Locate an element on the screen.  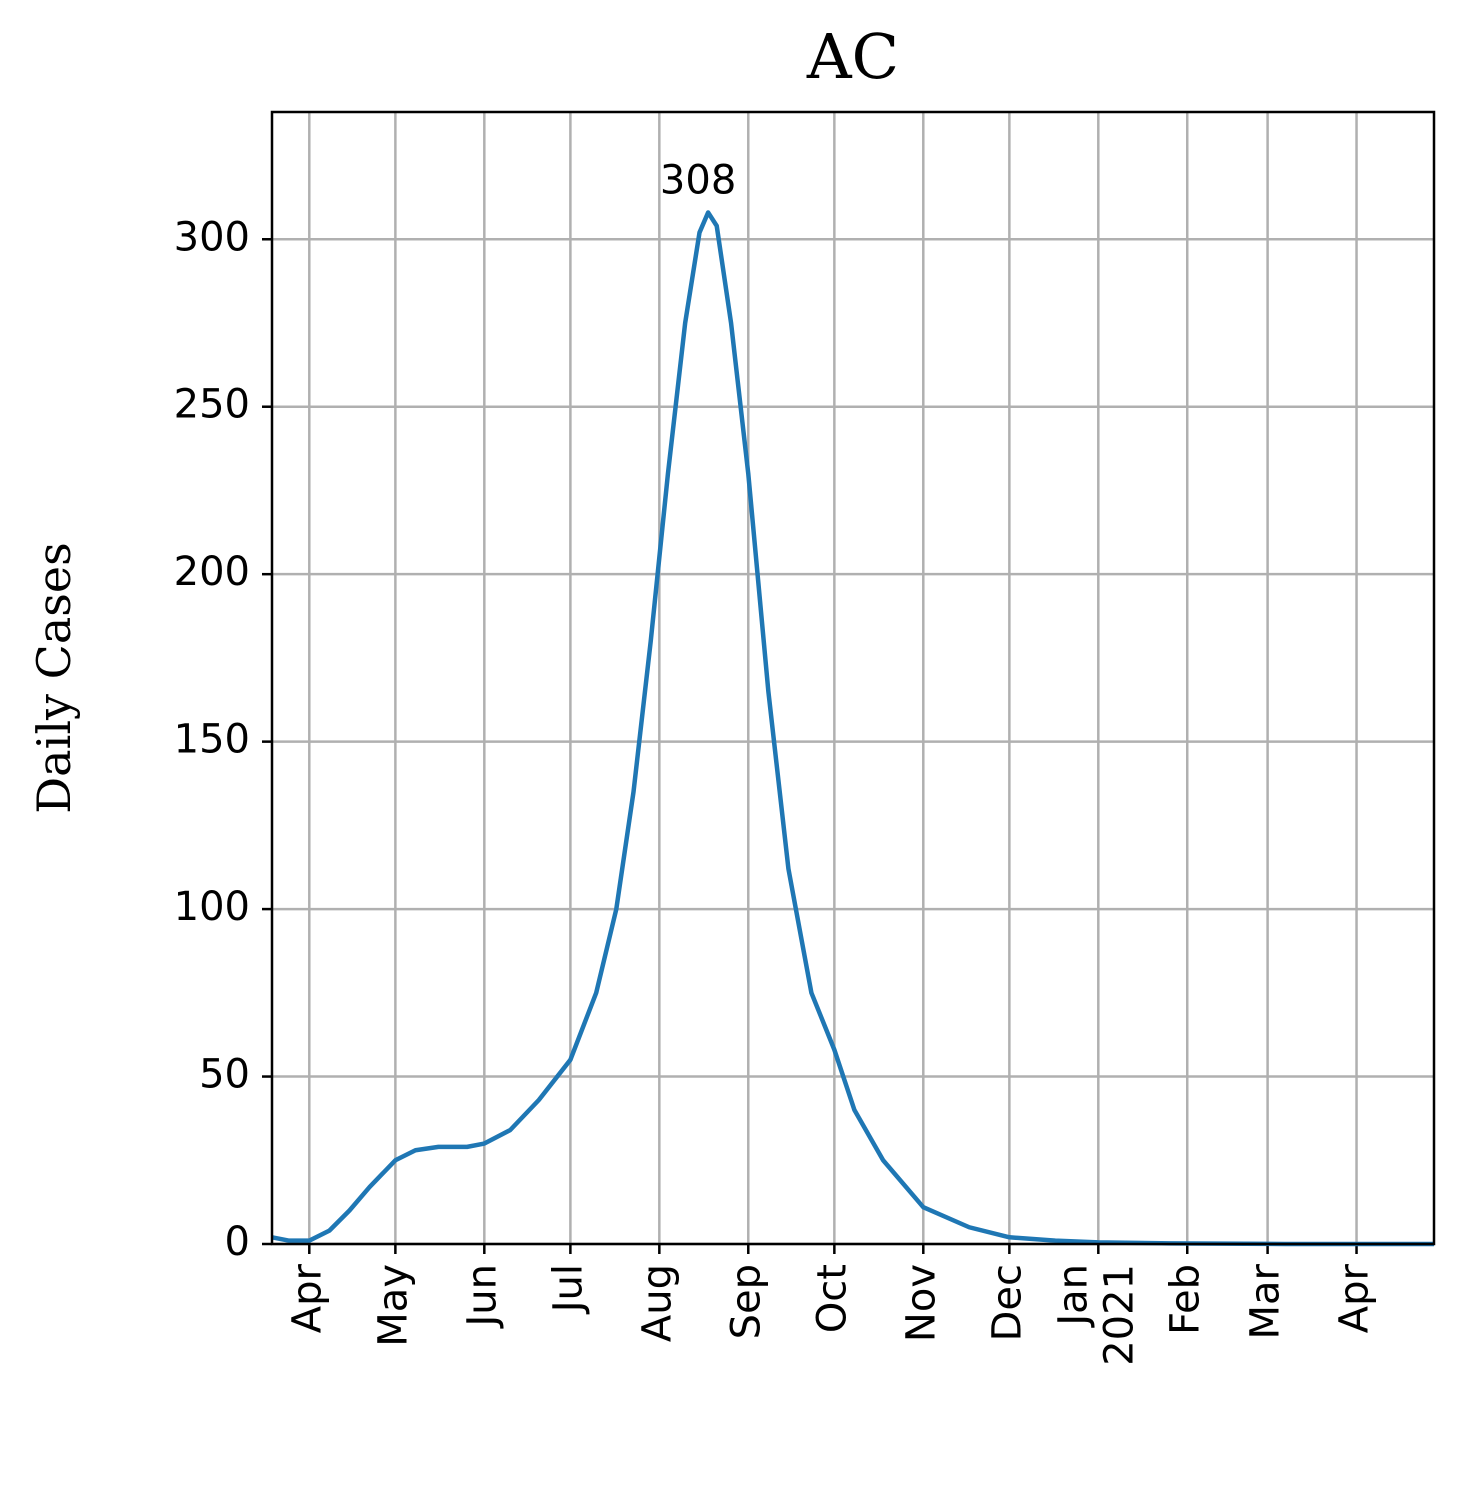
y-tick-label: 300 is located at coordinates (212, 237).